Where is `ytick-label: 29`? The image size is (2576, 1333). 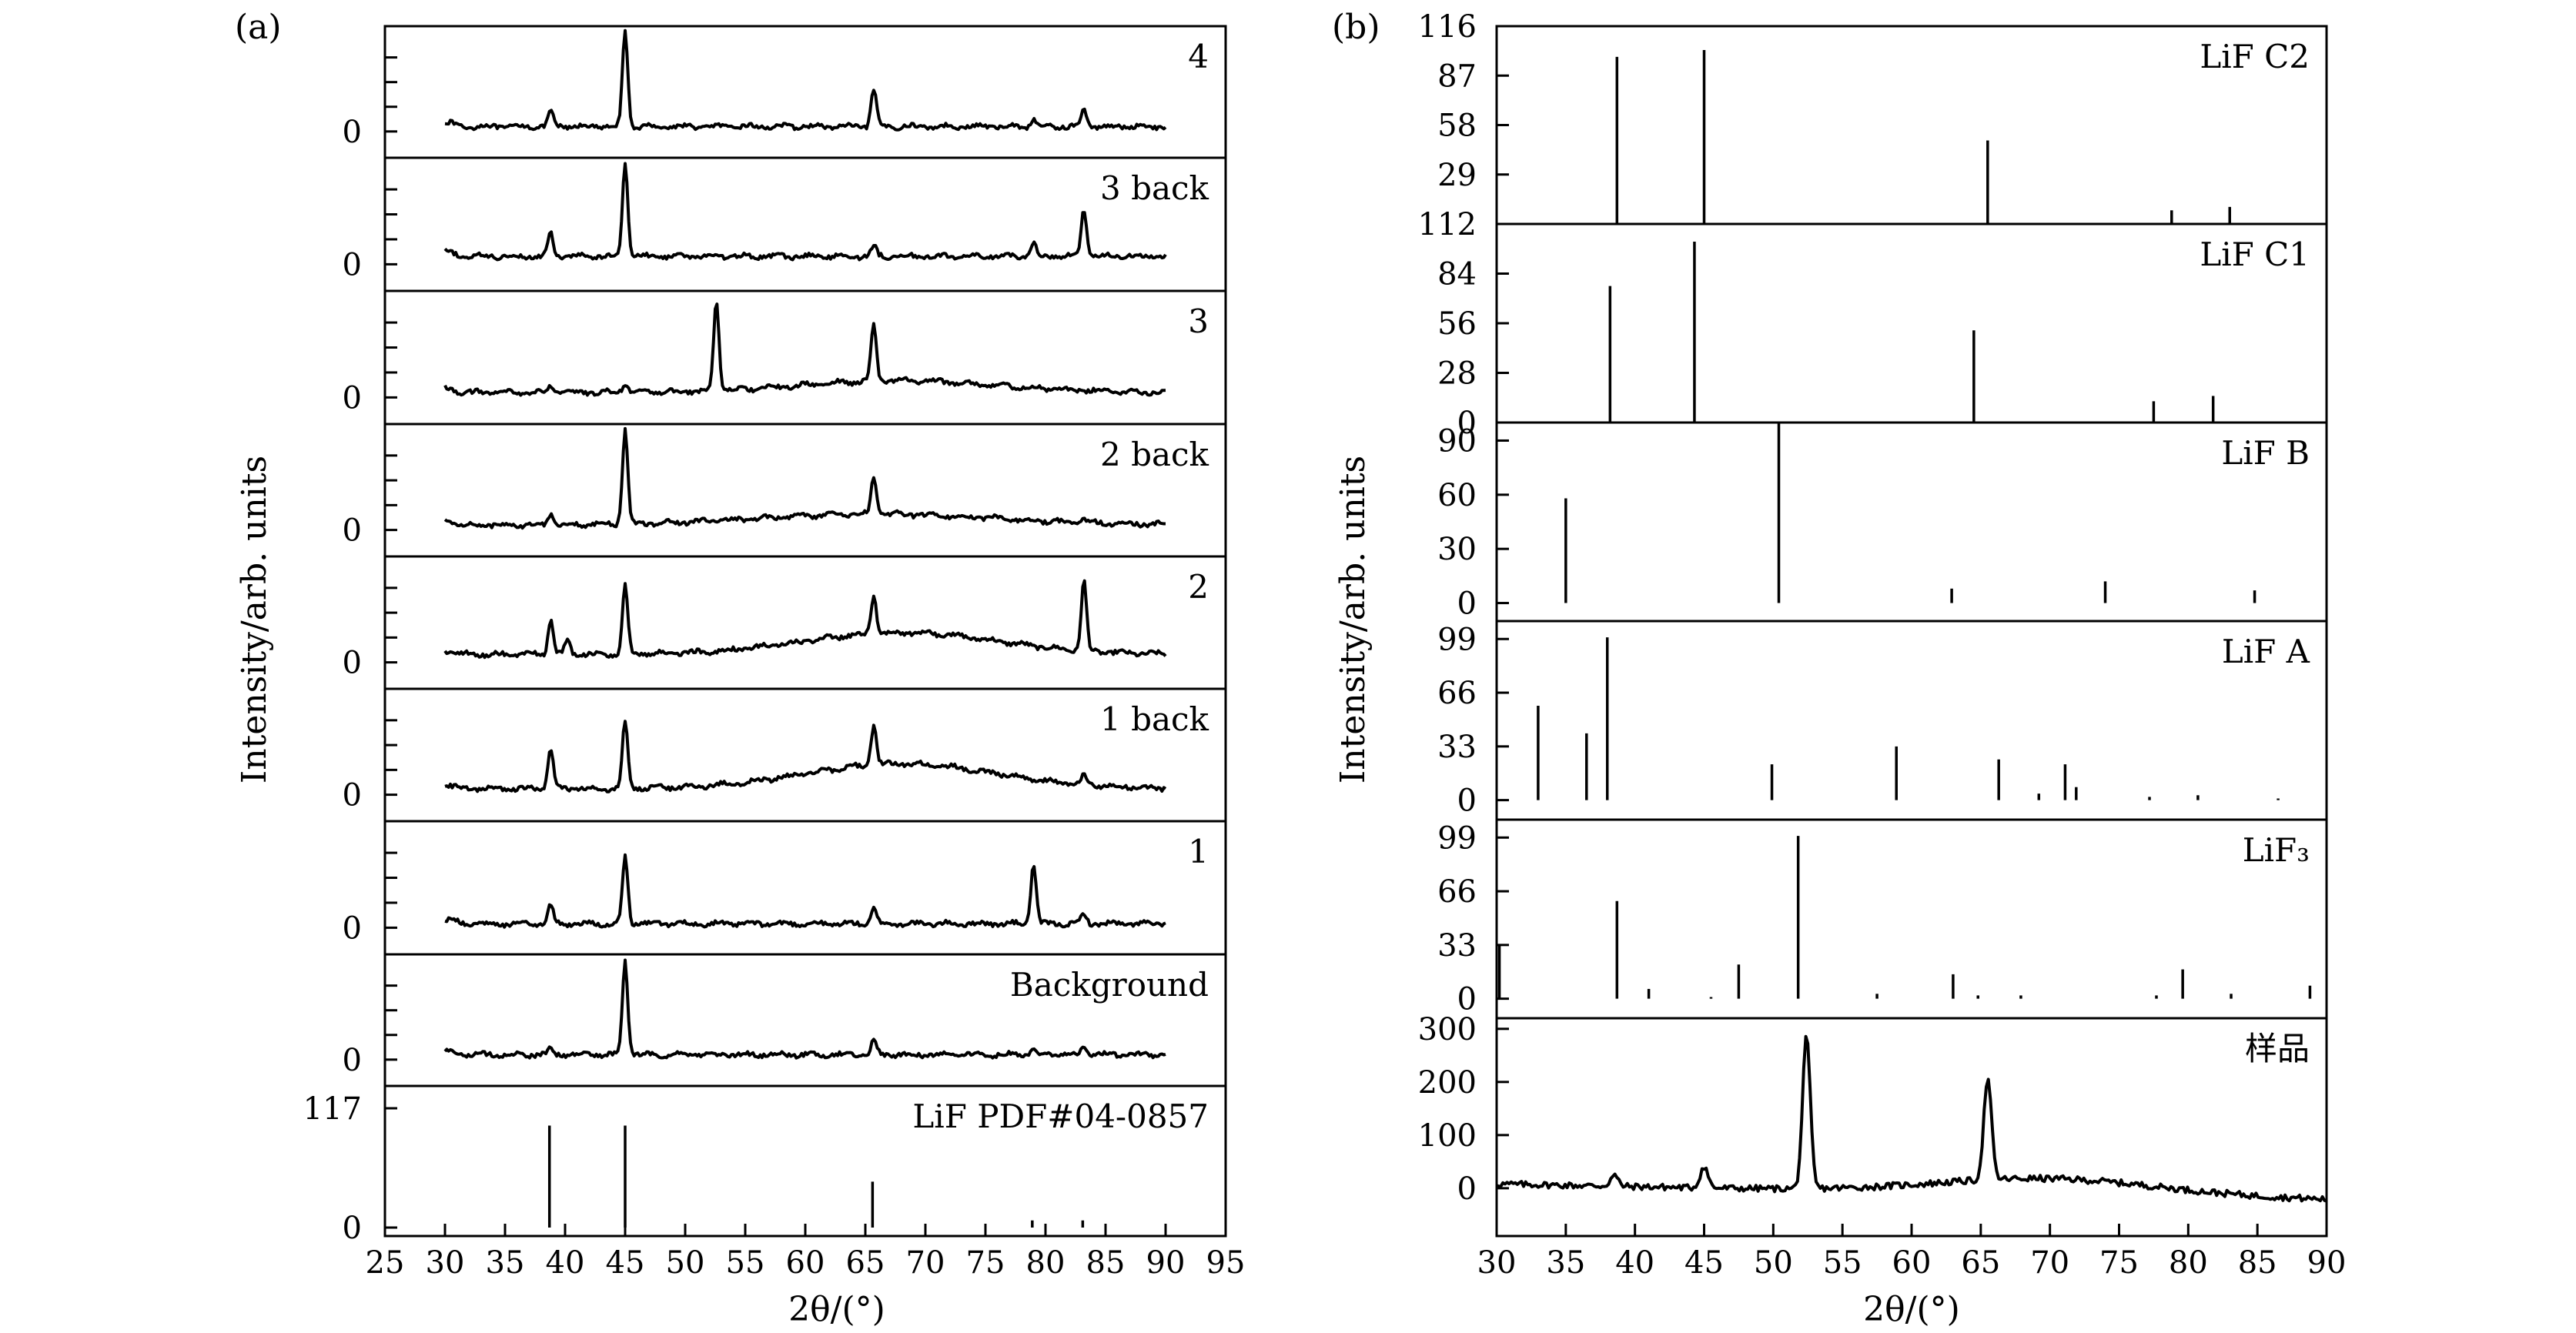
ytick-label: 29 is located at coordinates (1457, 175).